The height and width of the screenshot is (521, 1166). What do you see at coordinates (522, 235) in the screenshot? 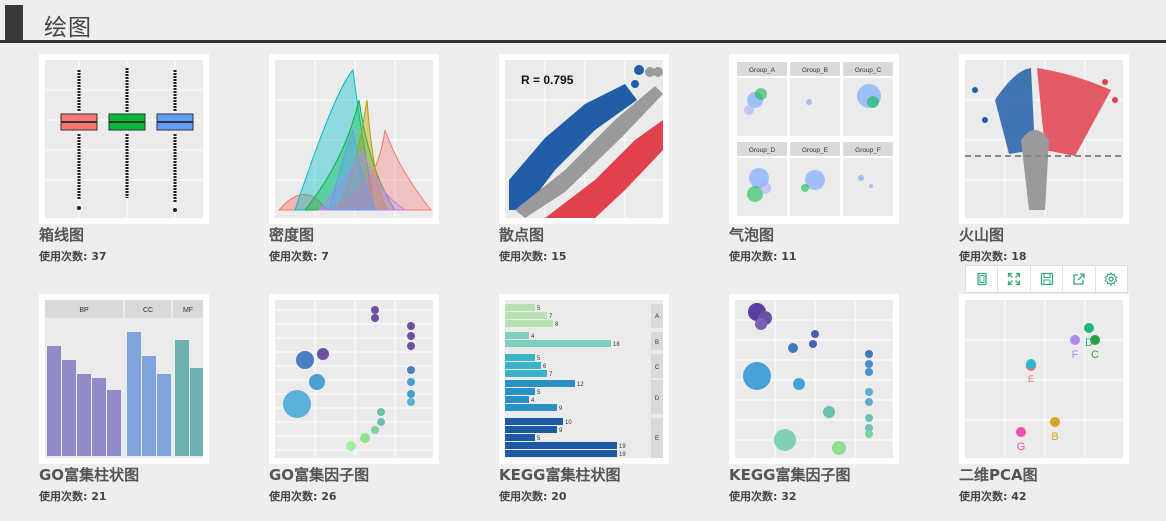
I see `chart-title: 散点图` at bounding box center [522, 235].